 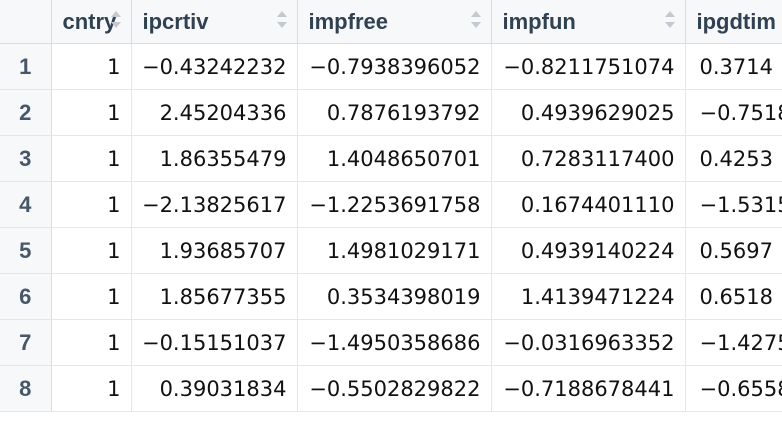 I want to click on table-cell: 0.3534398019, so click(x=394, y=296).